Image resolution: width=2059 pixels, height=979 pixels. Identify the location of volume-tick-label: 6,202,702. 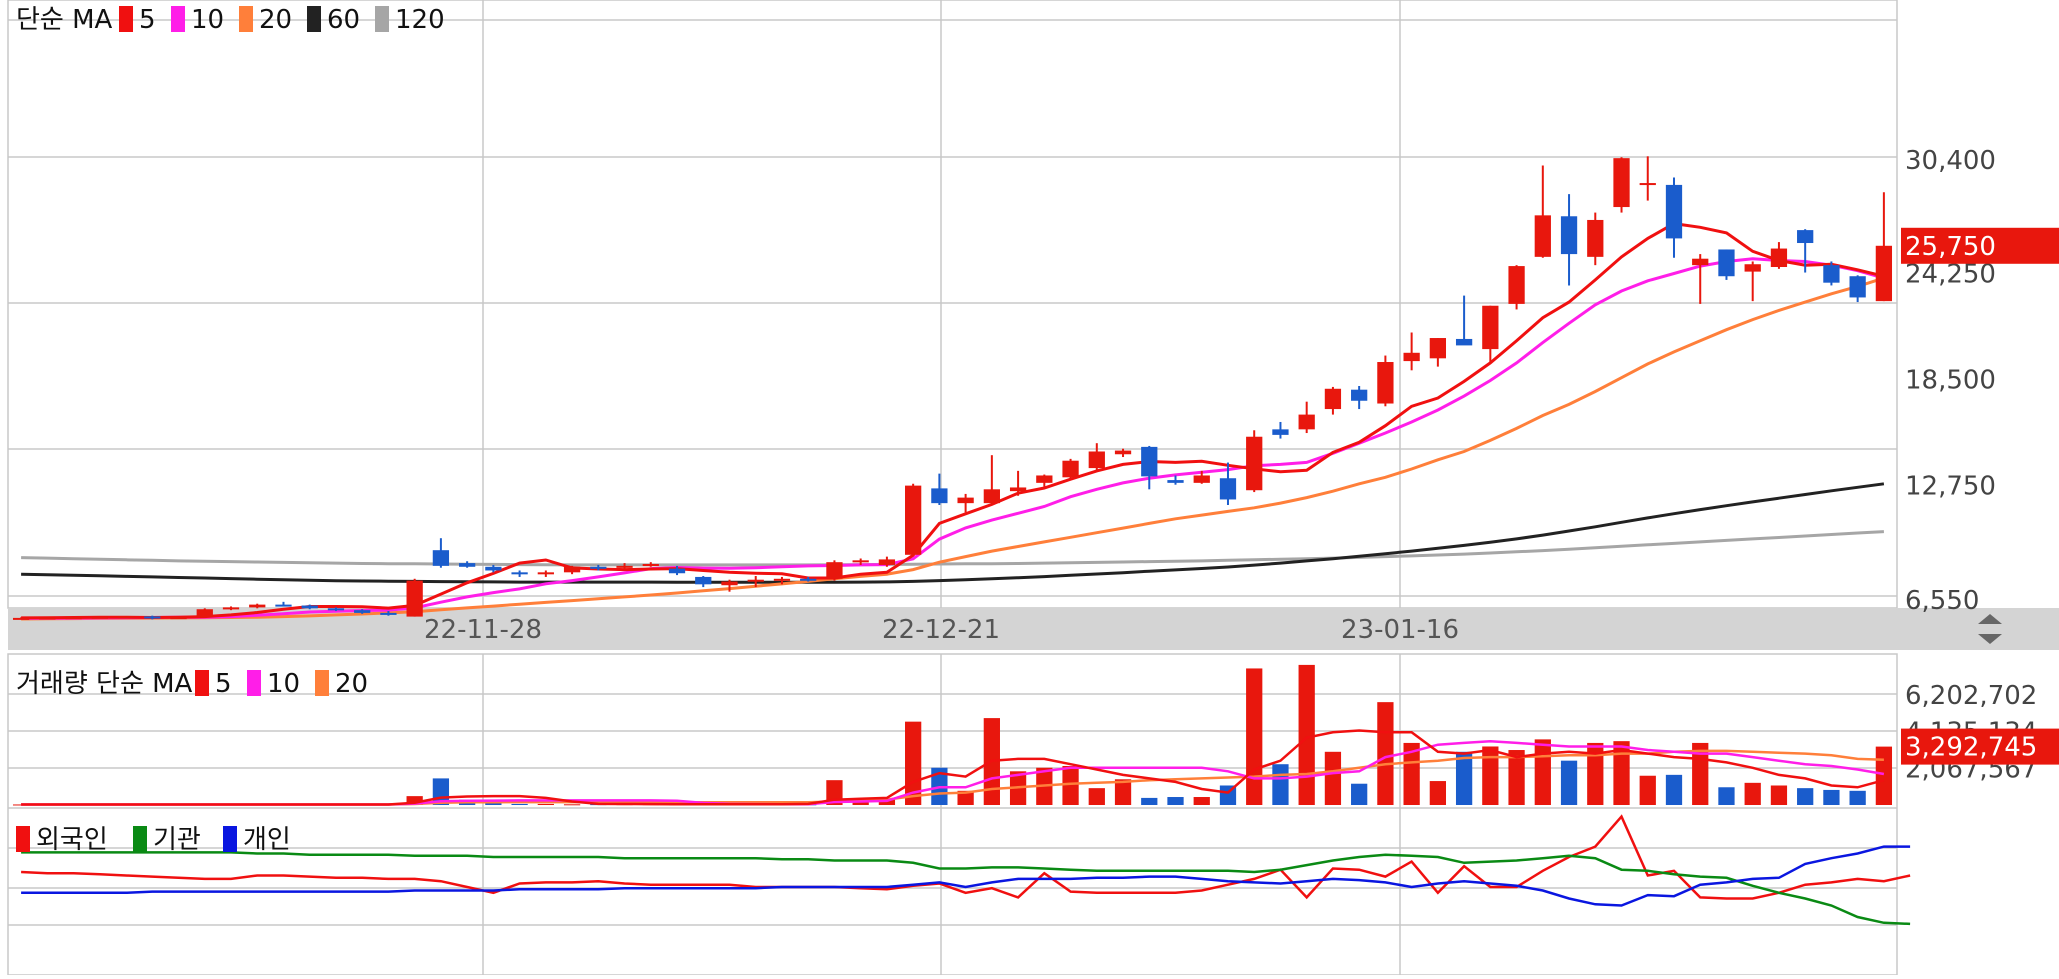
(1971, 696).